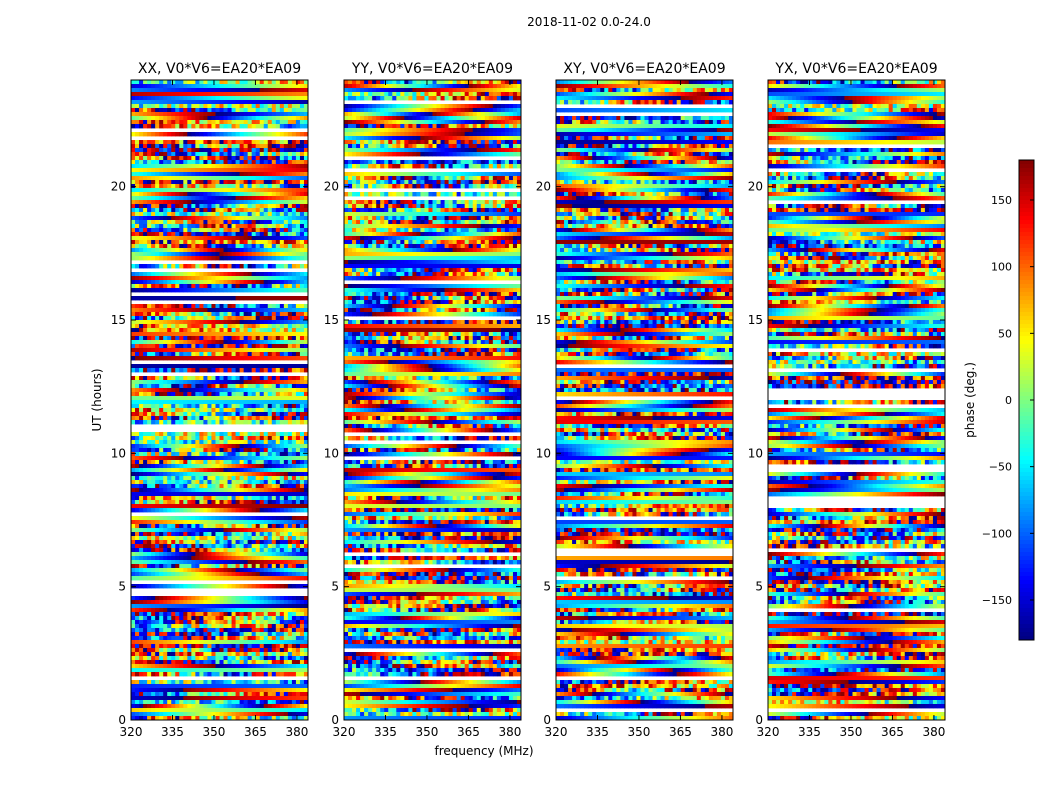 The image size is (1050, 800). Describe the element at coordinates (1008, 400) in the screenshot. I see `colorbar-tick-label: 0` at that location.